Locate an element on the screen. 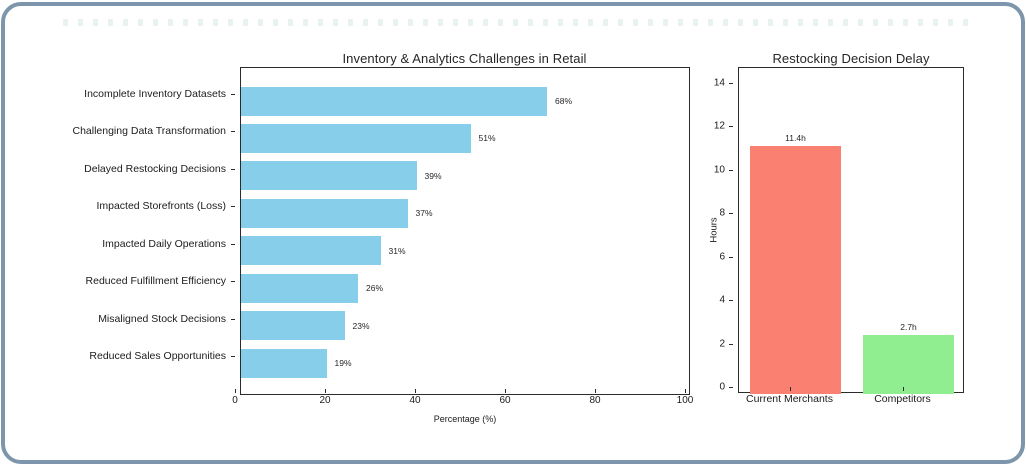 This screenshot has width=1026, height=466. category-label: Delayed Restocking Decisions is located at coordinates (155, 168).